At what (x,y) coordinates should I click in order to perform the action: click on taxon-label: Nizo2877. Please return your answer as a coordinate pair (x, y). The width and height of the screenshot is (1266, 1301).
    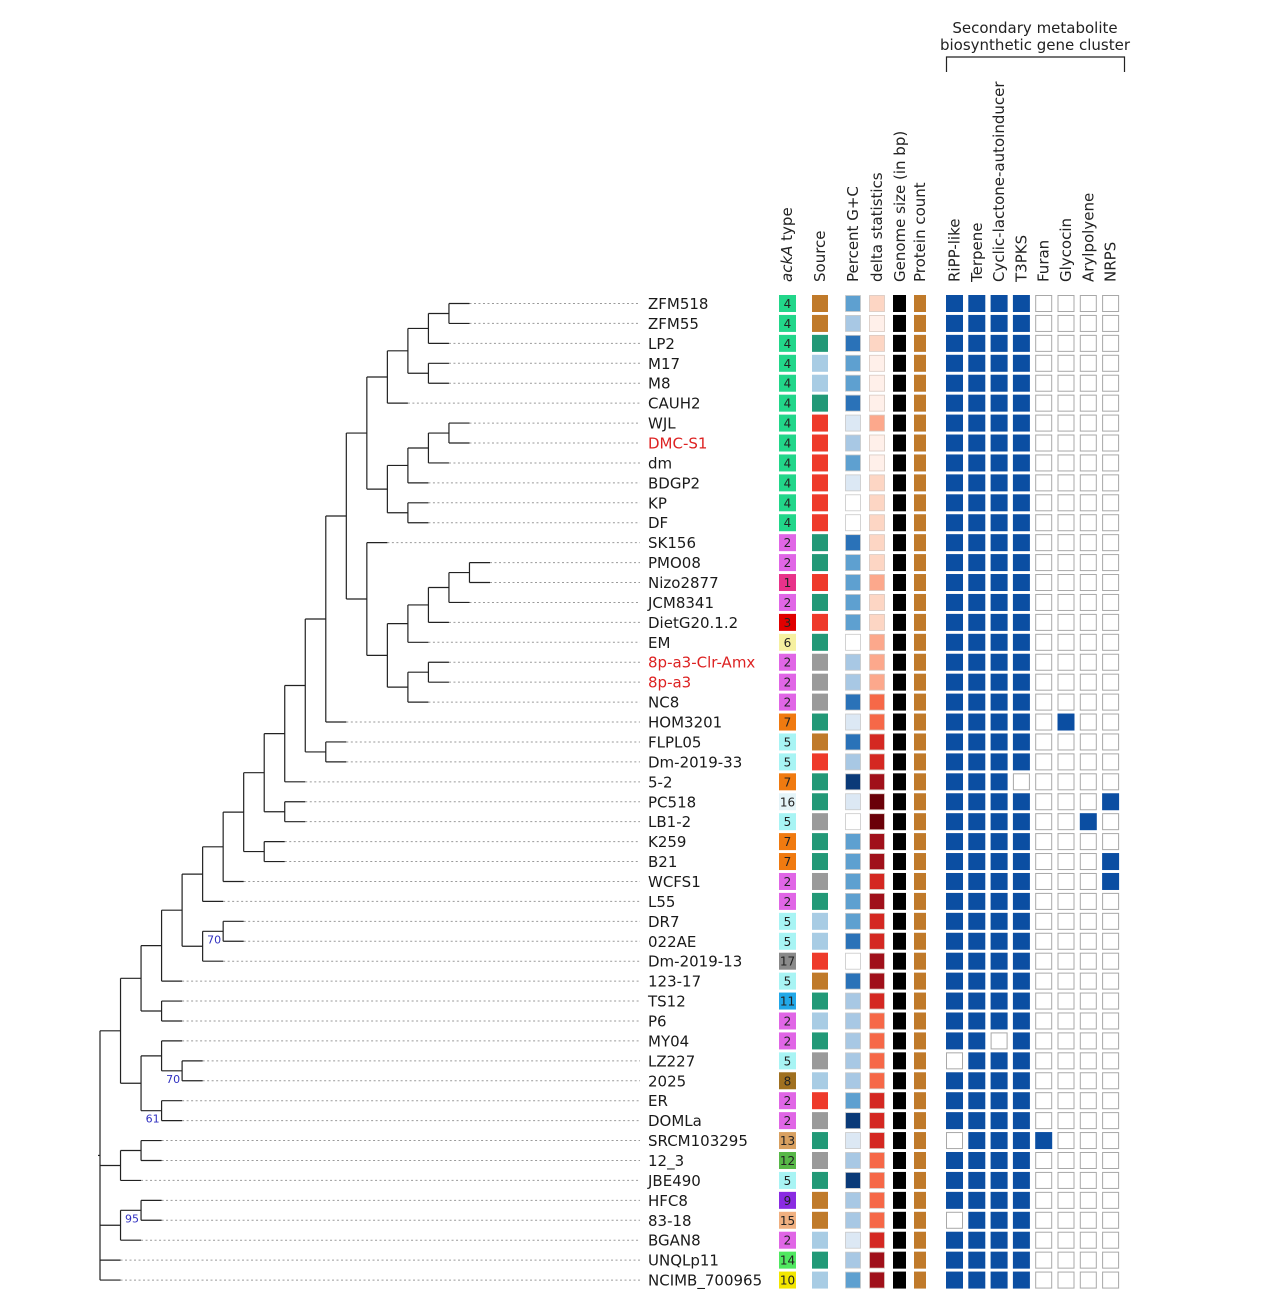
    Looking at the image, I should click on (683, 583).